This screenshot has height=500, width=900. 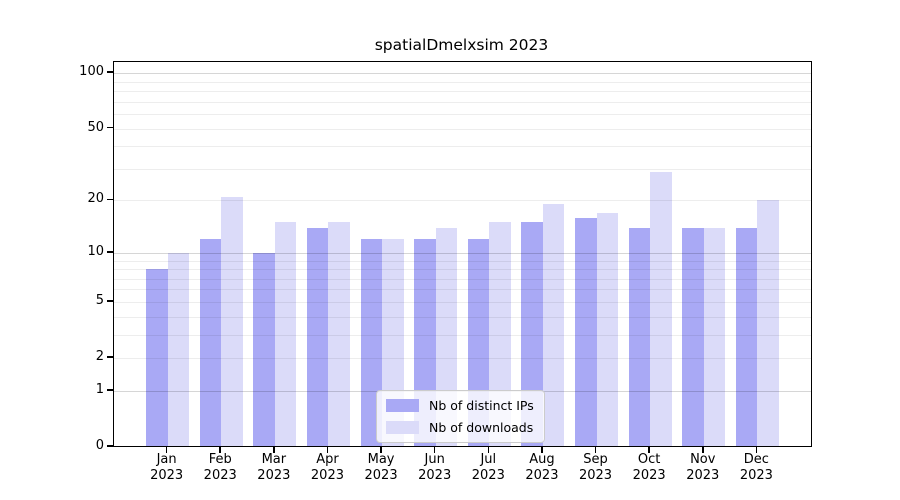 I want to click on x-tick-mark-jul, so click(x=488, y=449).